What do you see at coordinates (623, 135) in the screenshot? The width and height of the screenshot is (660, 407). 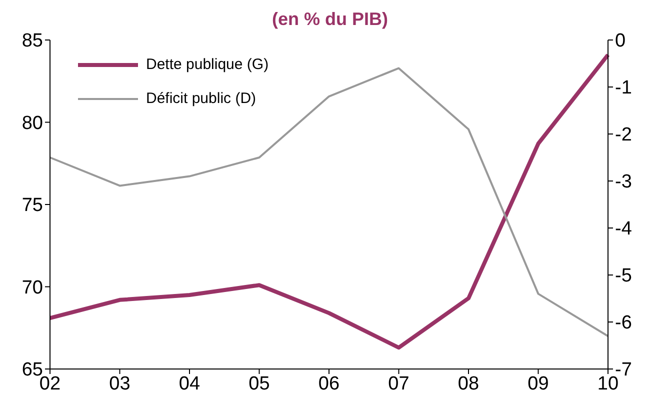 I see `y2-tick-label: -2` at bounding box center [623, 135].